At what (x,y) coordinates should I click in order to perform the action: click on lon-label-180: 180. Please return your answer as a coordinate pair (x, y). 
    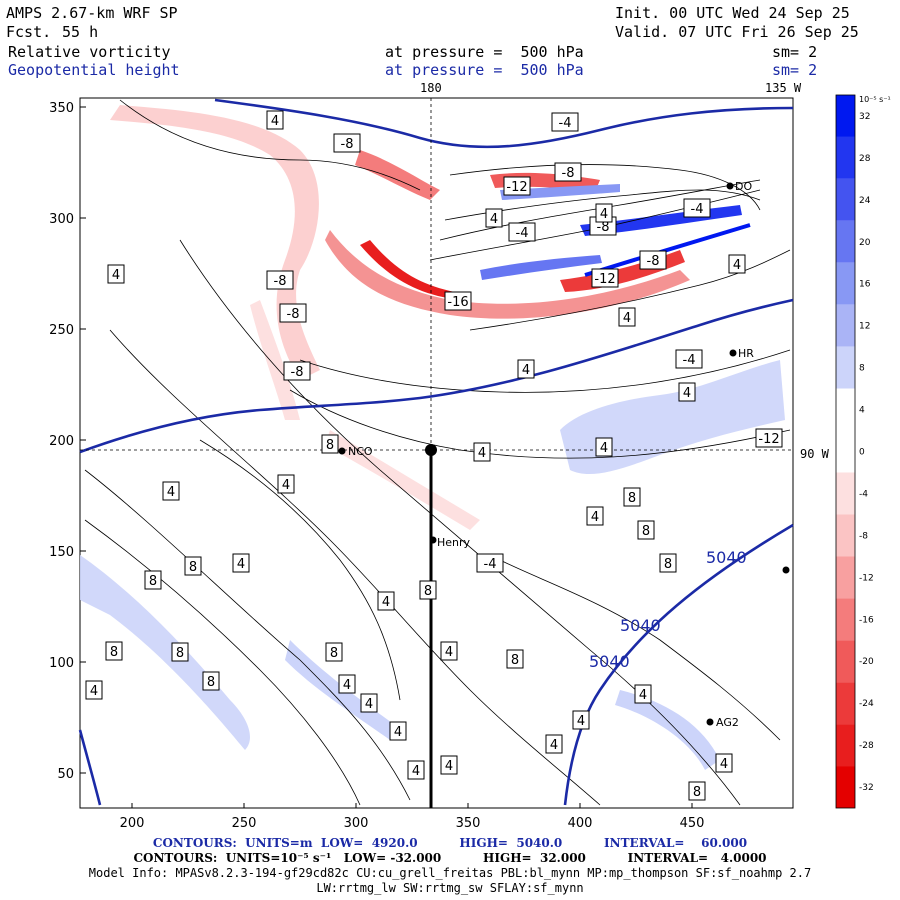
    Looking at the image, I should click on (431, 88).